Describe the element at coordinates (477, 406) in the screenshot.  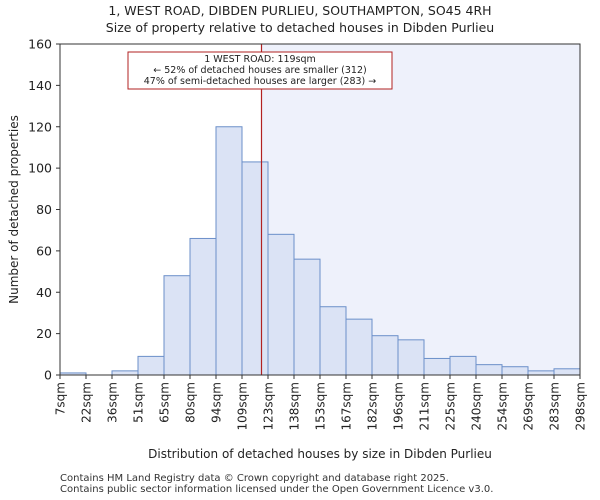
I see `x-tick-label: 240sqm` at that location.